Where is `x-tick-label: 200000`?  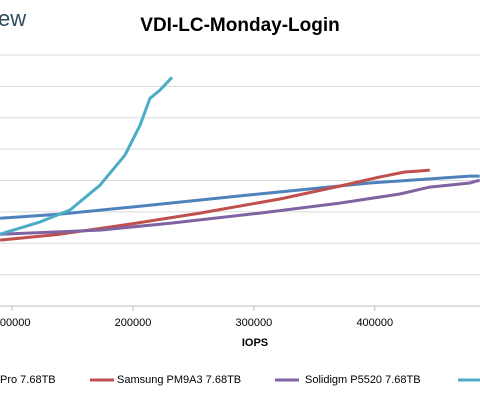
x-tick-label: 200000 is located at coordinates (133, 323).